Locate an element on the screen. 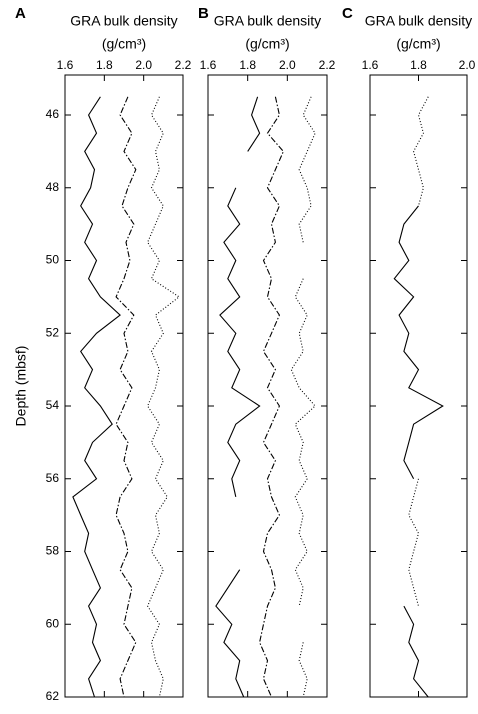 This screenshot has height=714, width=478. y-tick-label: 56 is located at coordinates (53, 478).